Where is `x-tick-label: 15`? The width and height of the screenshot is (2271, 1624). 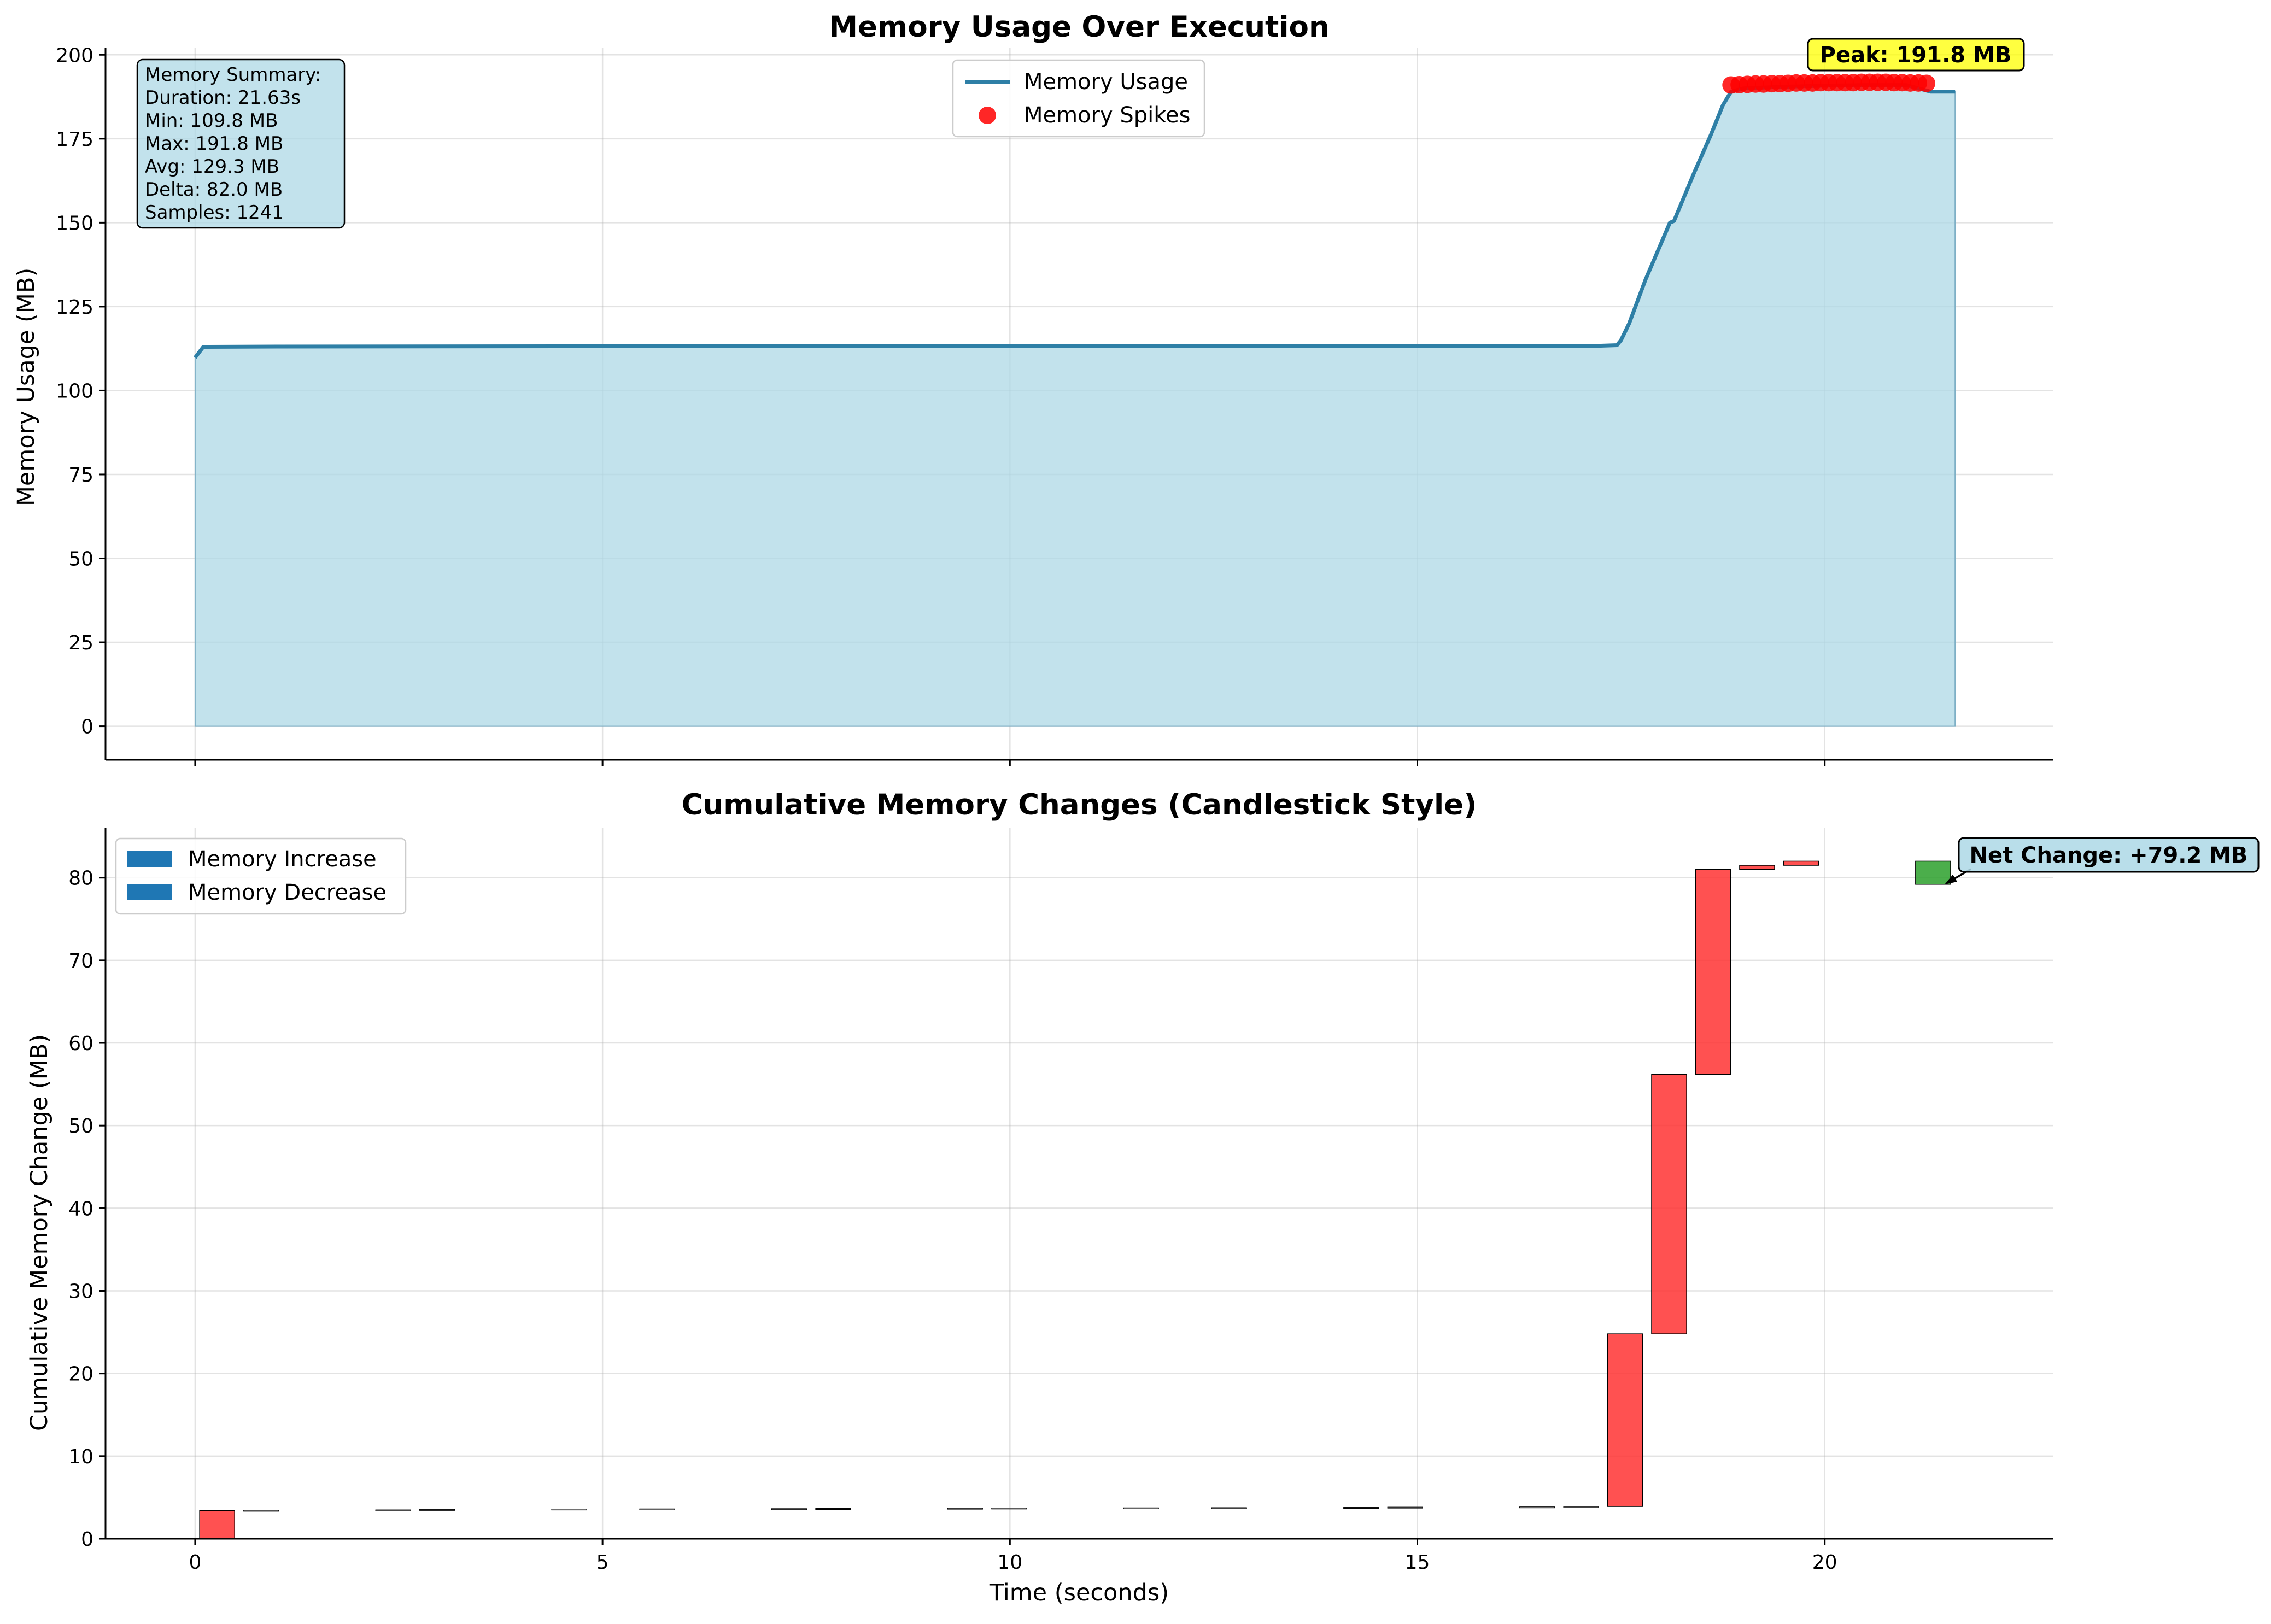
x-tick-label: 15 is located at coordinates (1417, 1562).